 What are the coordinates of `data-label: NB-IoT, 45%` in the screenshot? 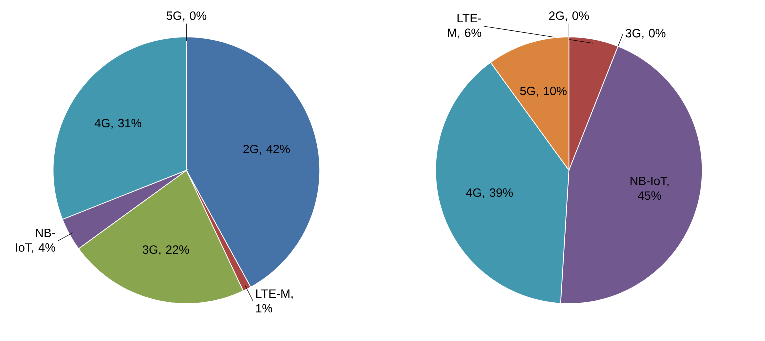 It's located at (649, 188).